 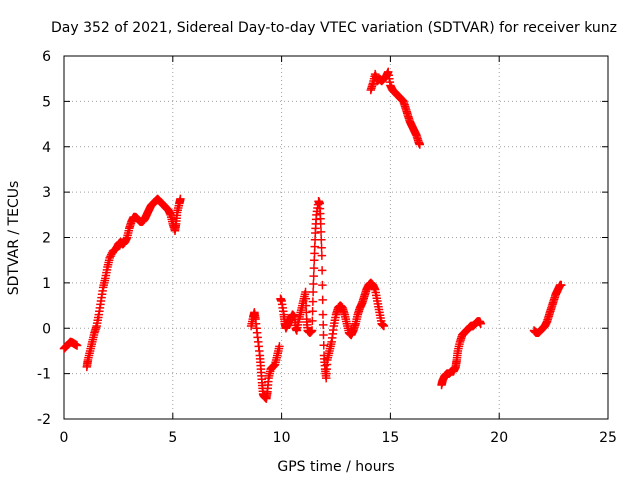 I want to click on y-axis-label: SDTVAR / TECUs, so click(x=14, y=238).